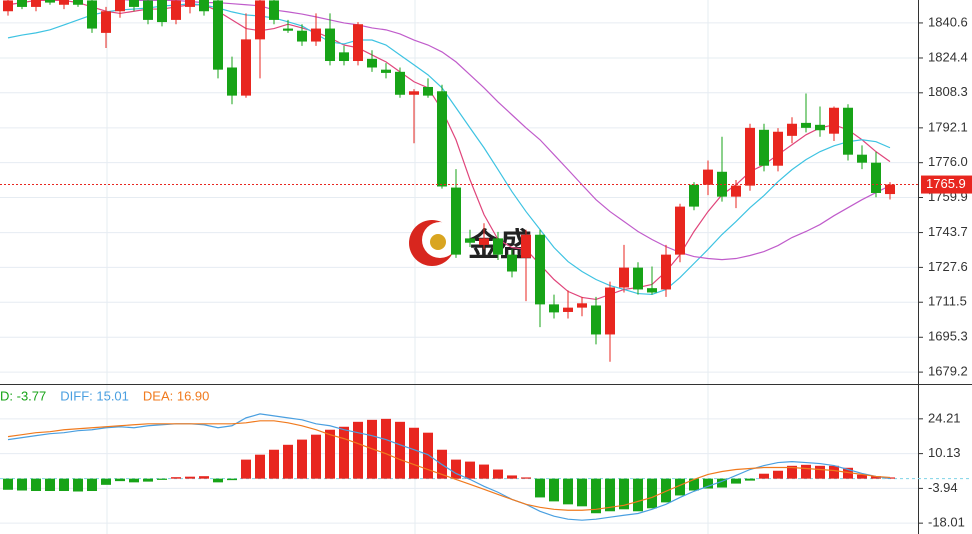  Describe the element at coordinates (948, 266) in the screenshot. I see `y-tick-label: 1727.6` at that location.